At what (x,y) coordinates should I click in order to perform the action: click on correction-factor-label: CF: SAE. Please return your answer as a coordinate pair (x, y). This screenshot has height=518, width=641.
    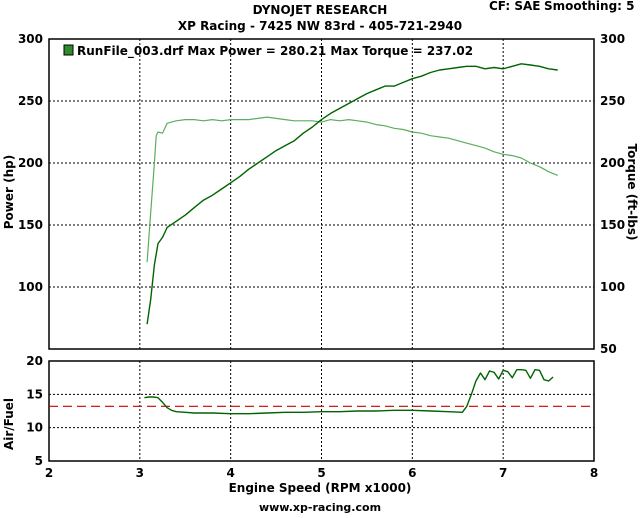
    Looking at the image, I should click on (514, 6).